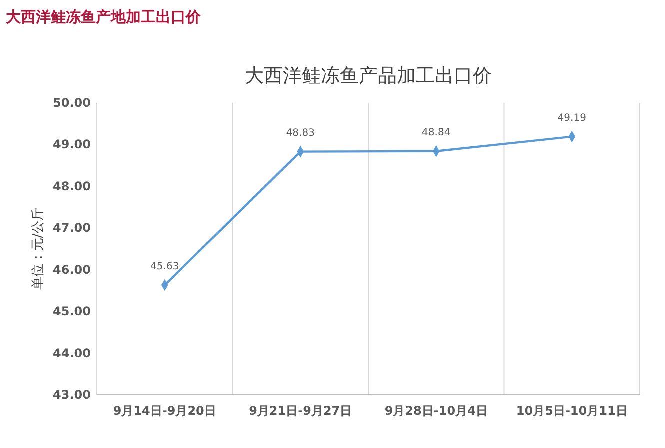 The height and width of the screenshot is (448, 665). I want to click on chart-title: 大西洋鲑冻鱼产地加工出口价, so click(104, 17).